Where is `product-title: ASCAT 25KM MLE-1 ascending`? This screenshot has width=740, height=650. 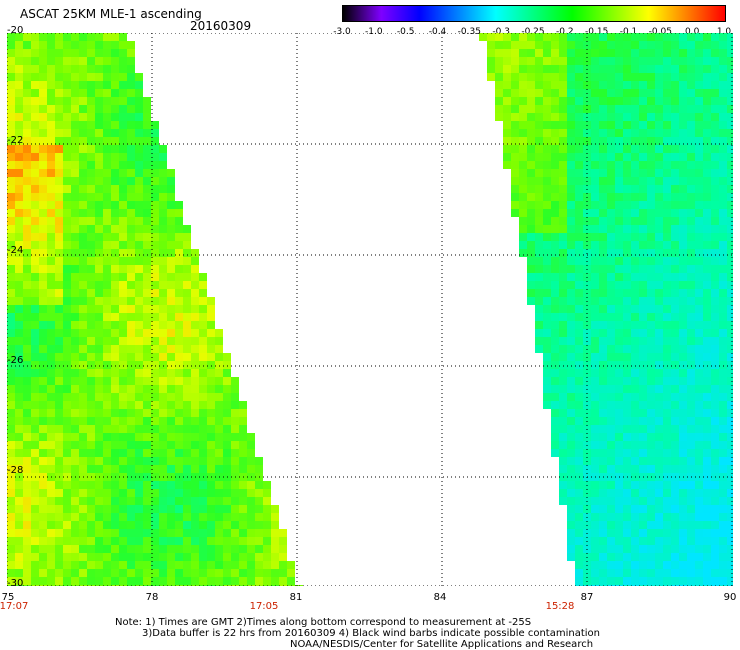 product-title: ASCAT 25KM MLE-1 ascending is located at coordinates (111, 14).